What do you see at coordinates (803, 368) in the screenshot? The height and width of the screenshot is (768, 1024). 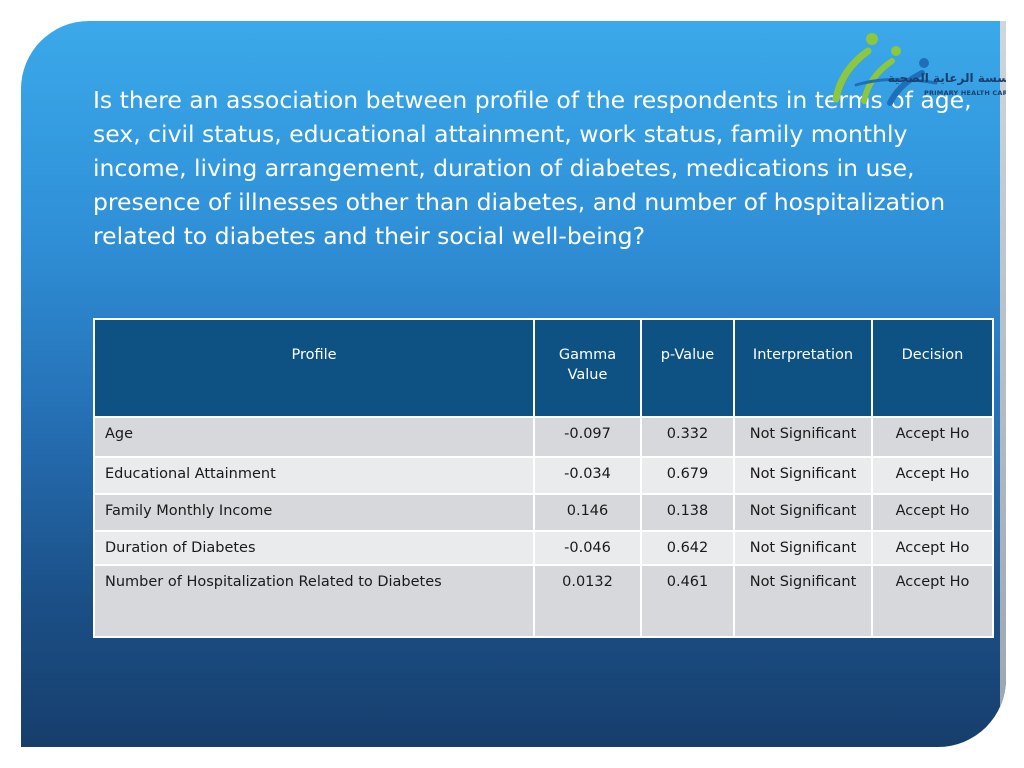 I see `header-interpretation: Interpretation` at bounding box center [803, 368].